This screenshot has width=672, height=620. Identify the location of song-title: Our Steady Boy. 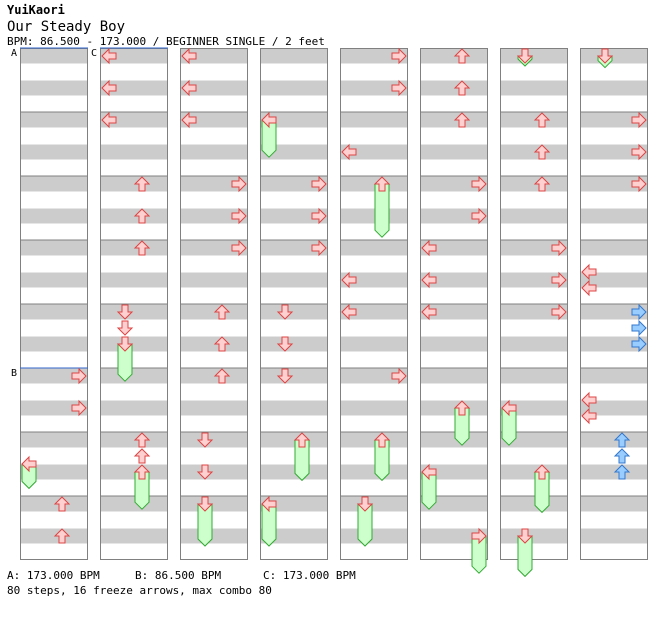
(66, 27).